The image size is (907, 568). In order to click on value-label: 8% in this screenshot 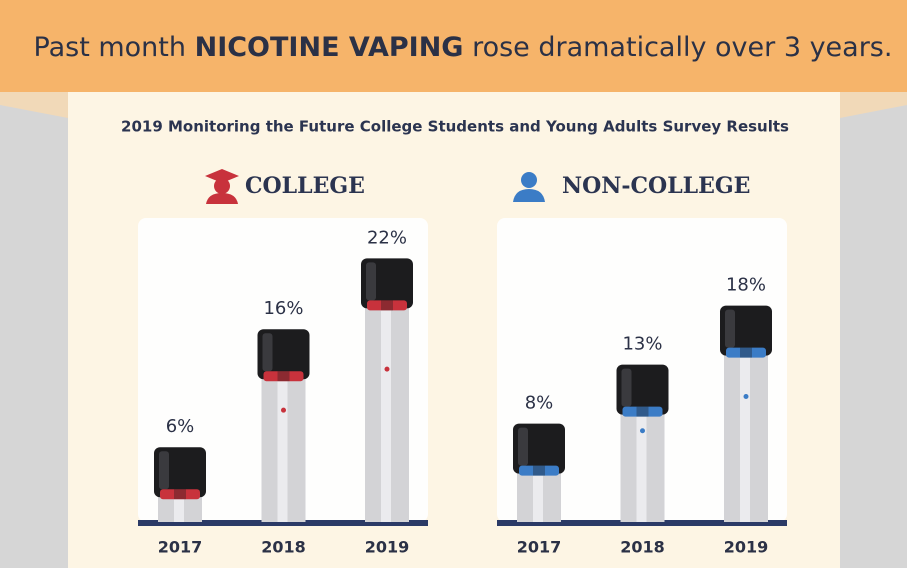, I will do `click(539, 403)`.